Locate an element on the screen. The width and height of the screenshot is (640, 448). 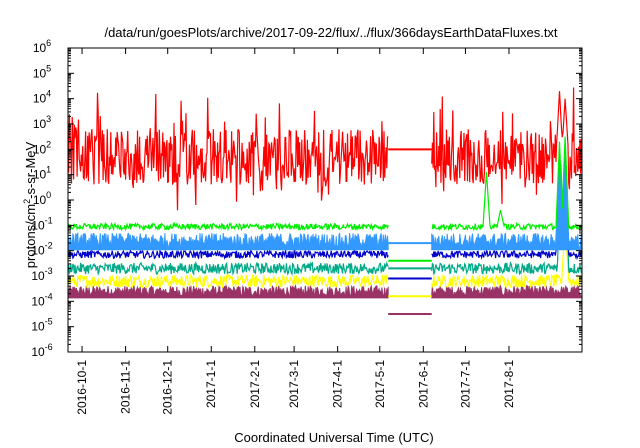
x-tick-label: 2017-7-1 is located at coordinates (465, 384).